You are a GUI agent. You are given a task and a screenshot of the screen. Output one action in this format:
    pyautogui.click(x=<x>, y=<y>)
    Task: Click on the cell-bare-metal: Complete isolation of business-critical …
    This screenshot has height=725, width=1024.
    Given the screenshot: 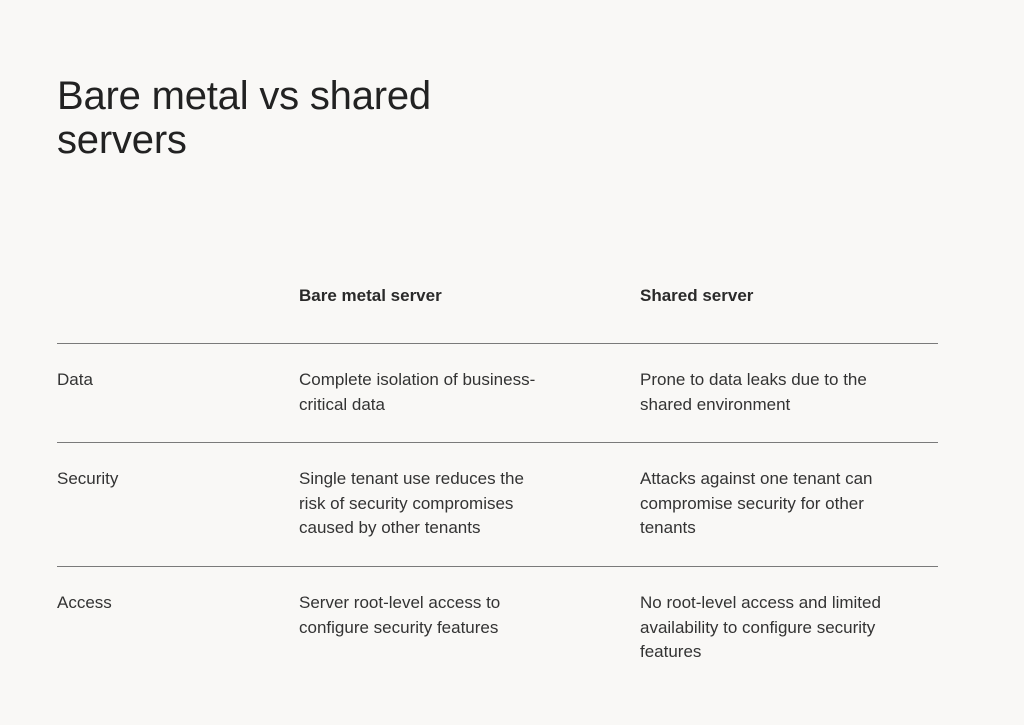 What is the action you would take?
    pyautogui.click(x=417, y=392)
    